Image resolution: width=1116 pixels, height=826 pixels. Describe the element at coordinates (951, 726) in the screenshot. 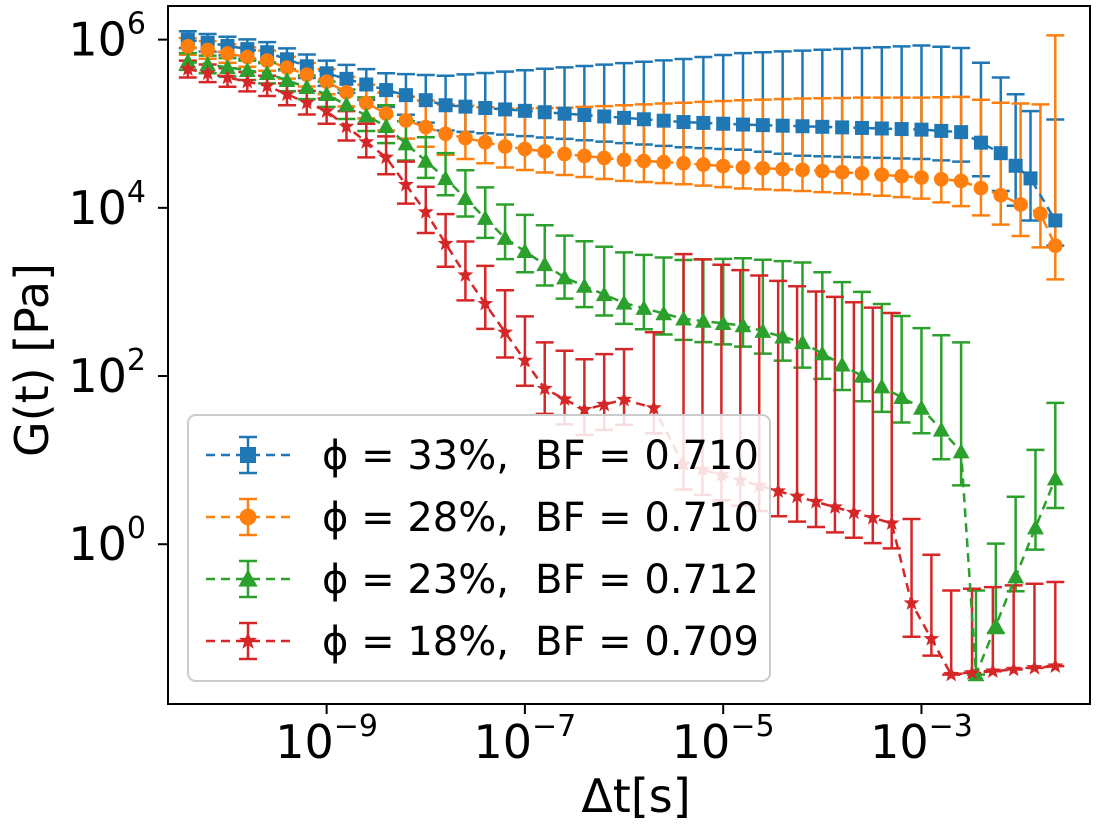

I see `x-tick-exponent: −3` at that location.